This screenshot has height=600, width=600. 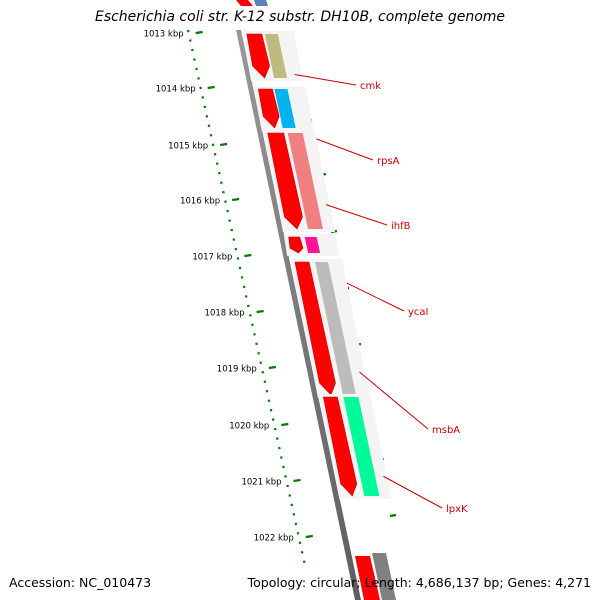 I want to click on scale-tick-label: 1017 kbp, so click(x=212, y=258).